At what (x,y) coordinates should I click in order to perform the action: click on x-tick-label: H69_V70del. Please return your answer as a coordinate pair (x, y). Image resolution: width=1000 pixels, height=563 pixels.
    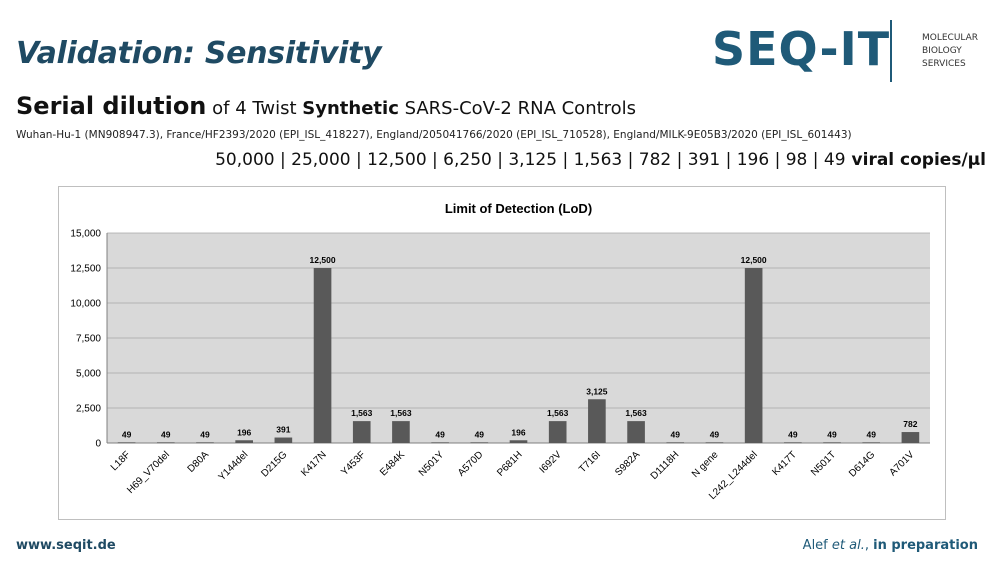
    Looking at the image, I should click on (148, 472).